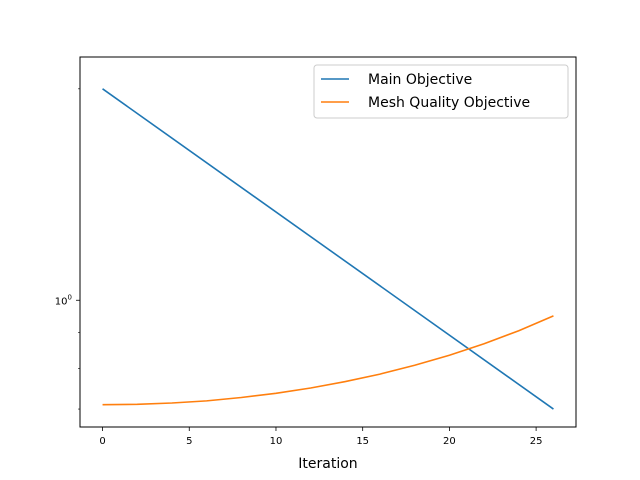  I want to click on x-axis-label: Iteration, so click(327, 464).